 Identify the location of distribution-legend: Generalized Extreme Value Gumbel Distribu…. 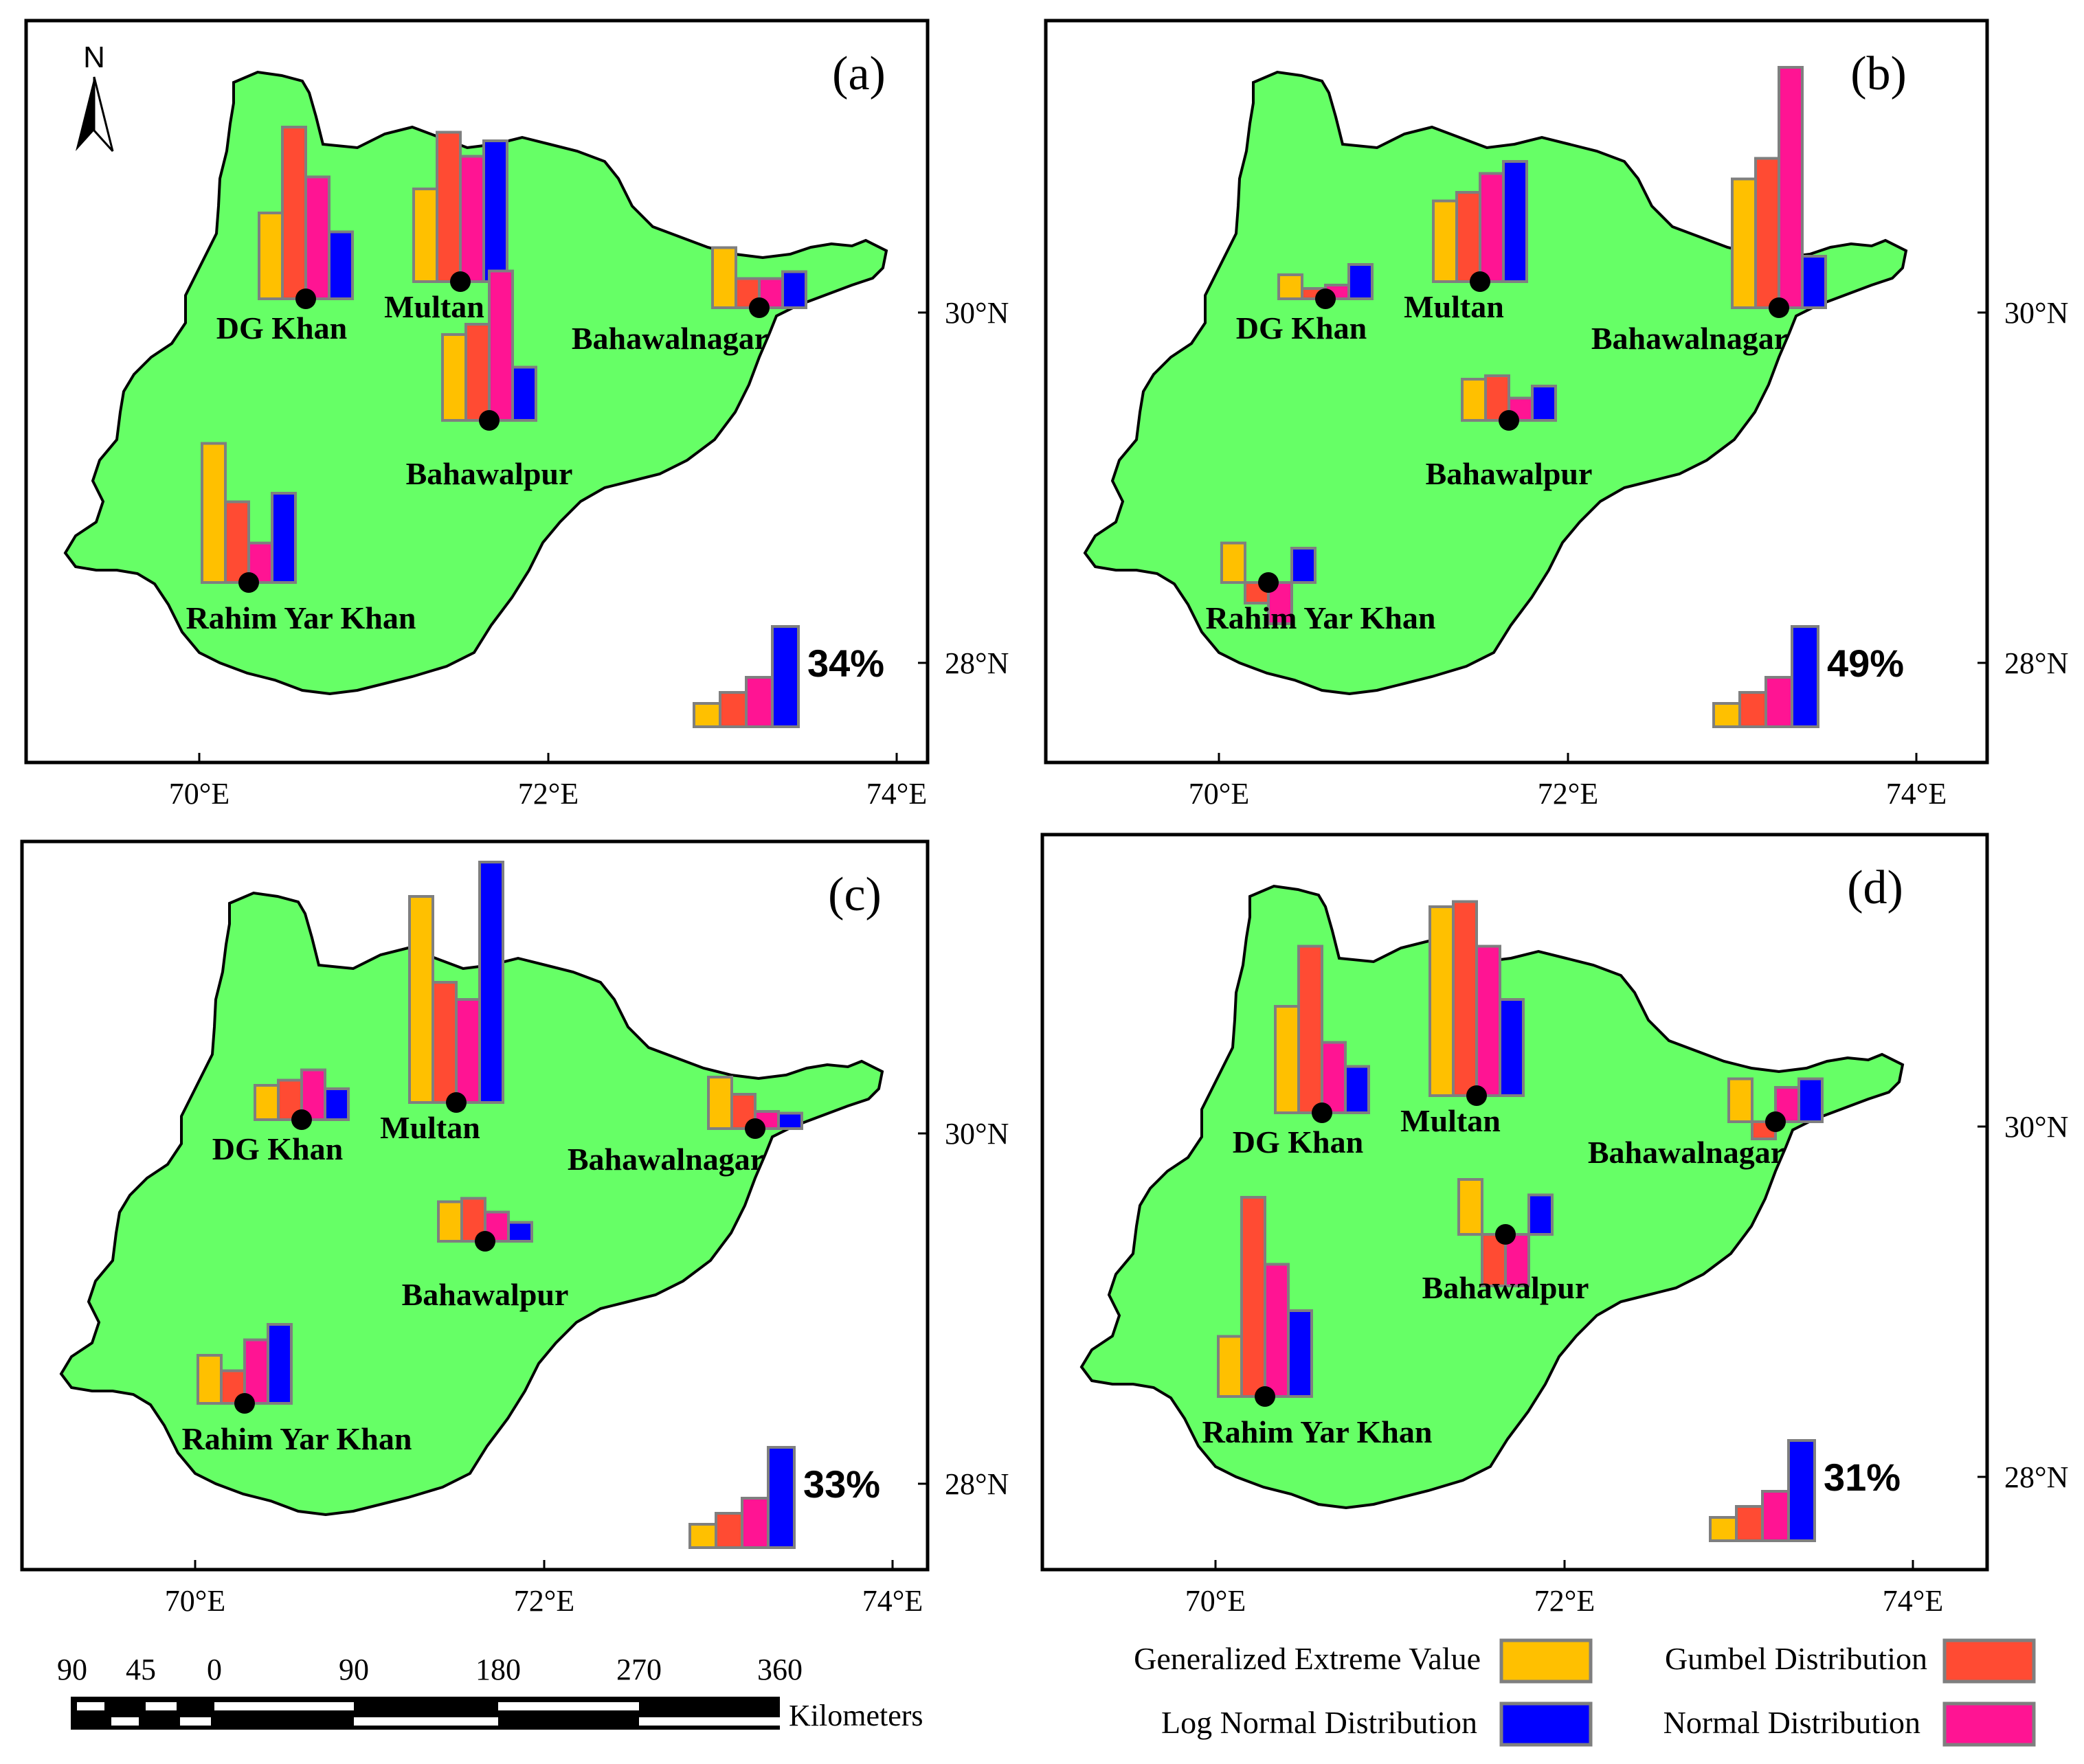
(1585, 1693).